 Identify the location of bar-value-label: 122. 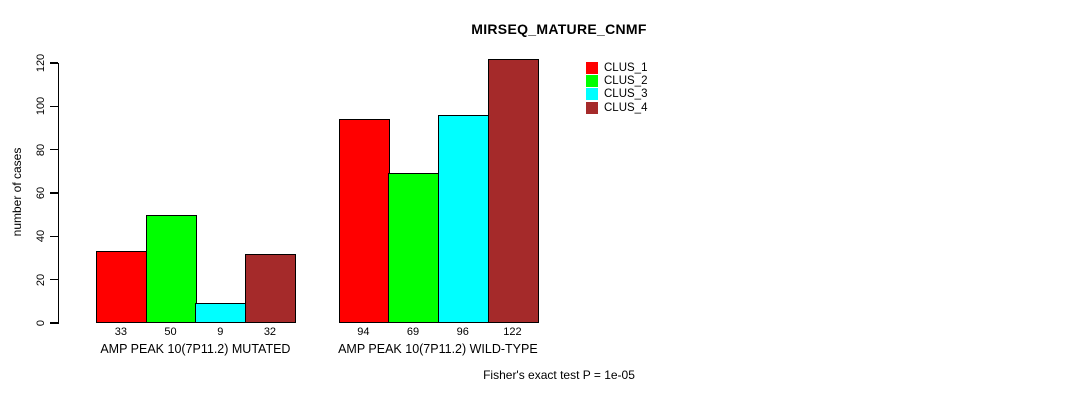
(512, 332).